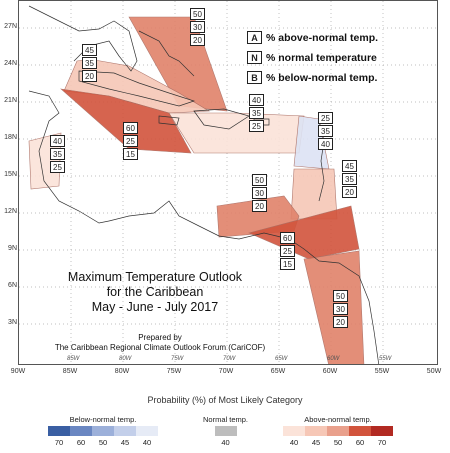 The width and height of the screenshot is (450, 453). What do you see at coordinates (10, 137) in the screenshot?
I see `lat-label: 18N` at bounding box center [10, 137].